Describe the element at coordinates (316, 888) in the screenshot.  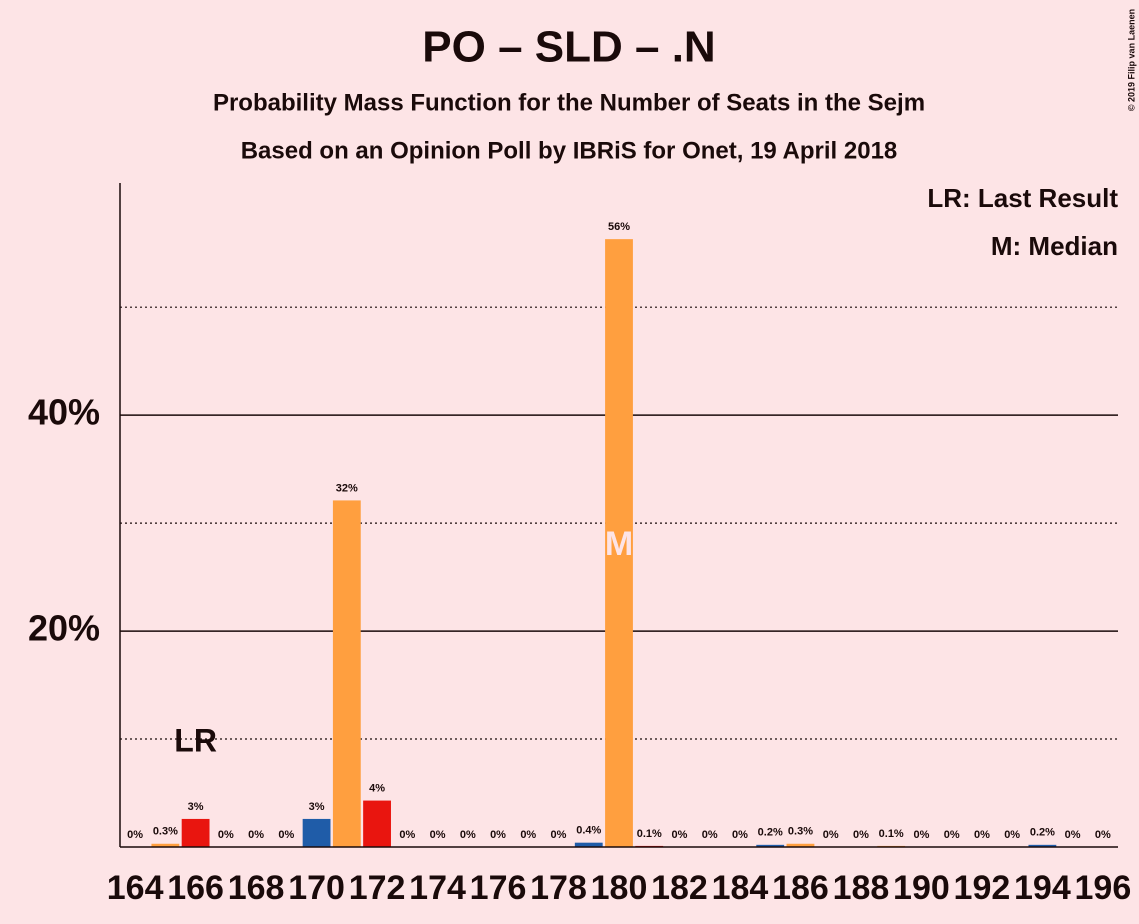
I see `x-tick-label: 170` at that location.